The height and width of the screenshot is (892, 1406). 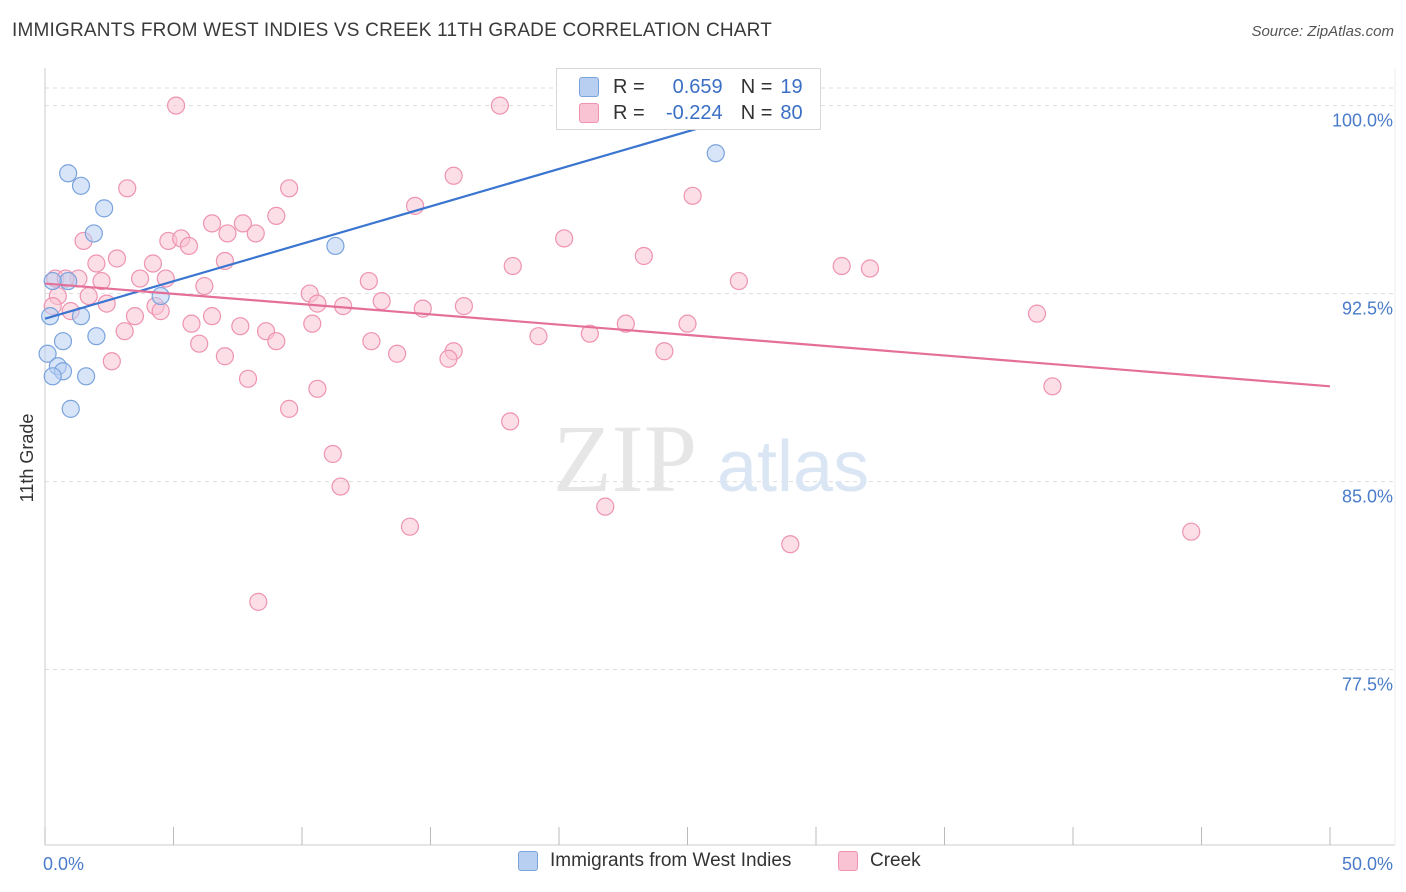 I want to click on stats-n-value: 80, so click(x=791, y=112).